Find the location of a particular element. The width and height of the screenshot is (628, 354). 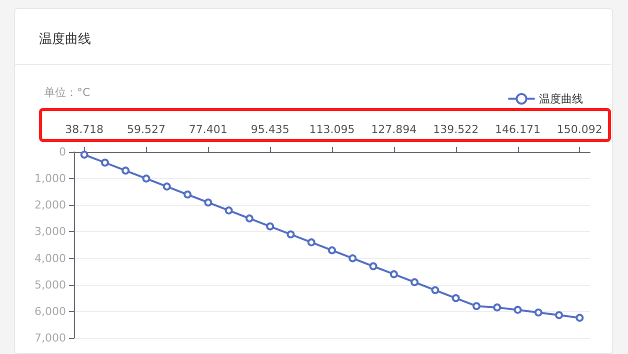

y-tick-label: 2,000 is located at coordinates (50, 205).